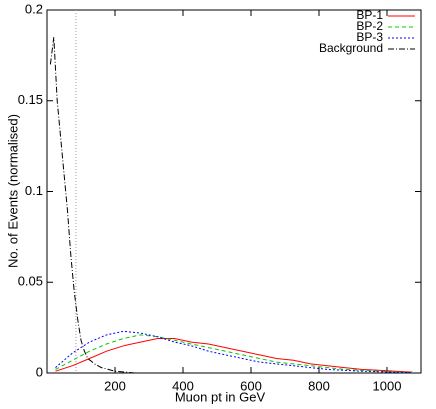 The height and width of the screenshot is (409, 436). I want to click on x-axis-label: Muon pt in GeV, so click(220, 396).